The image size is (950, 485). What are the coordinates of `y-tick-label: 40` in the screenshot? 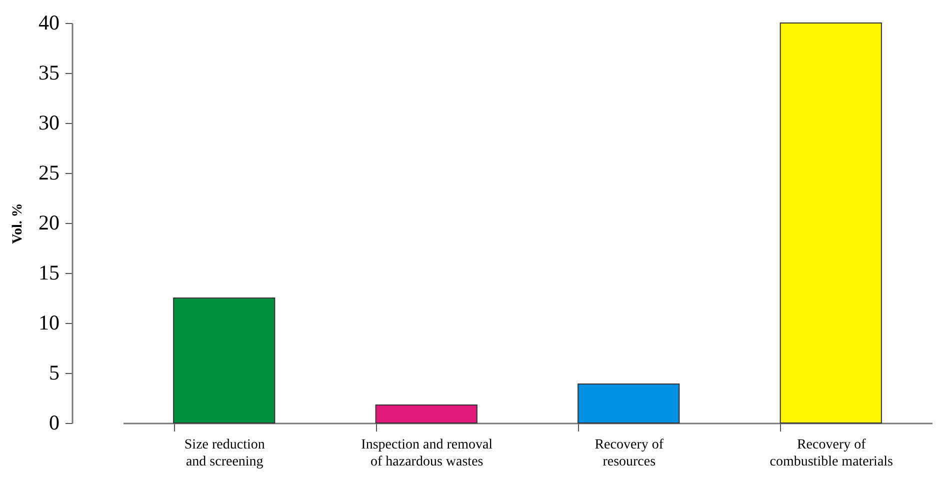 It's located at (49, 22).